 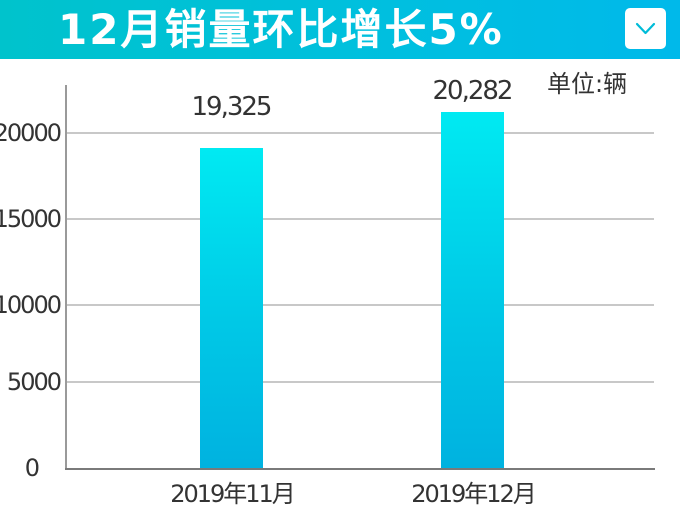 What do you see at coordinates (66, 277) in the screenshot?
I see `y-axis` at bounding box center [66, 277].